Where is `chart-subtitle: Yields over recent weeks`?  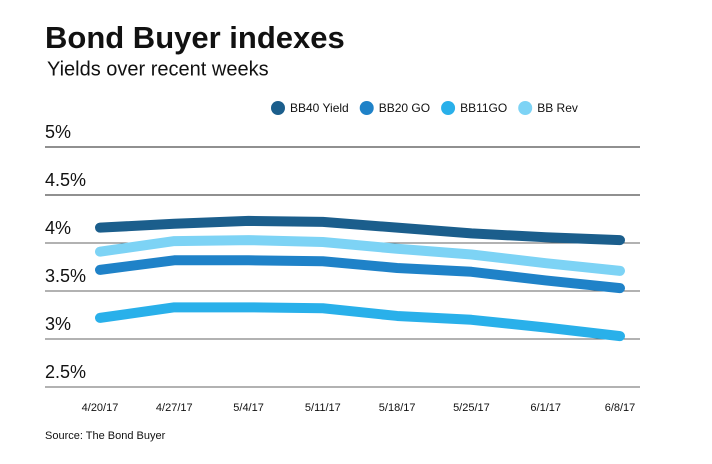 chart-subtitle: Yields over recent weeks is located at coordinates (158, 69).